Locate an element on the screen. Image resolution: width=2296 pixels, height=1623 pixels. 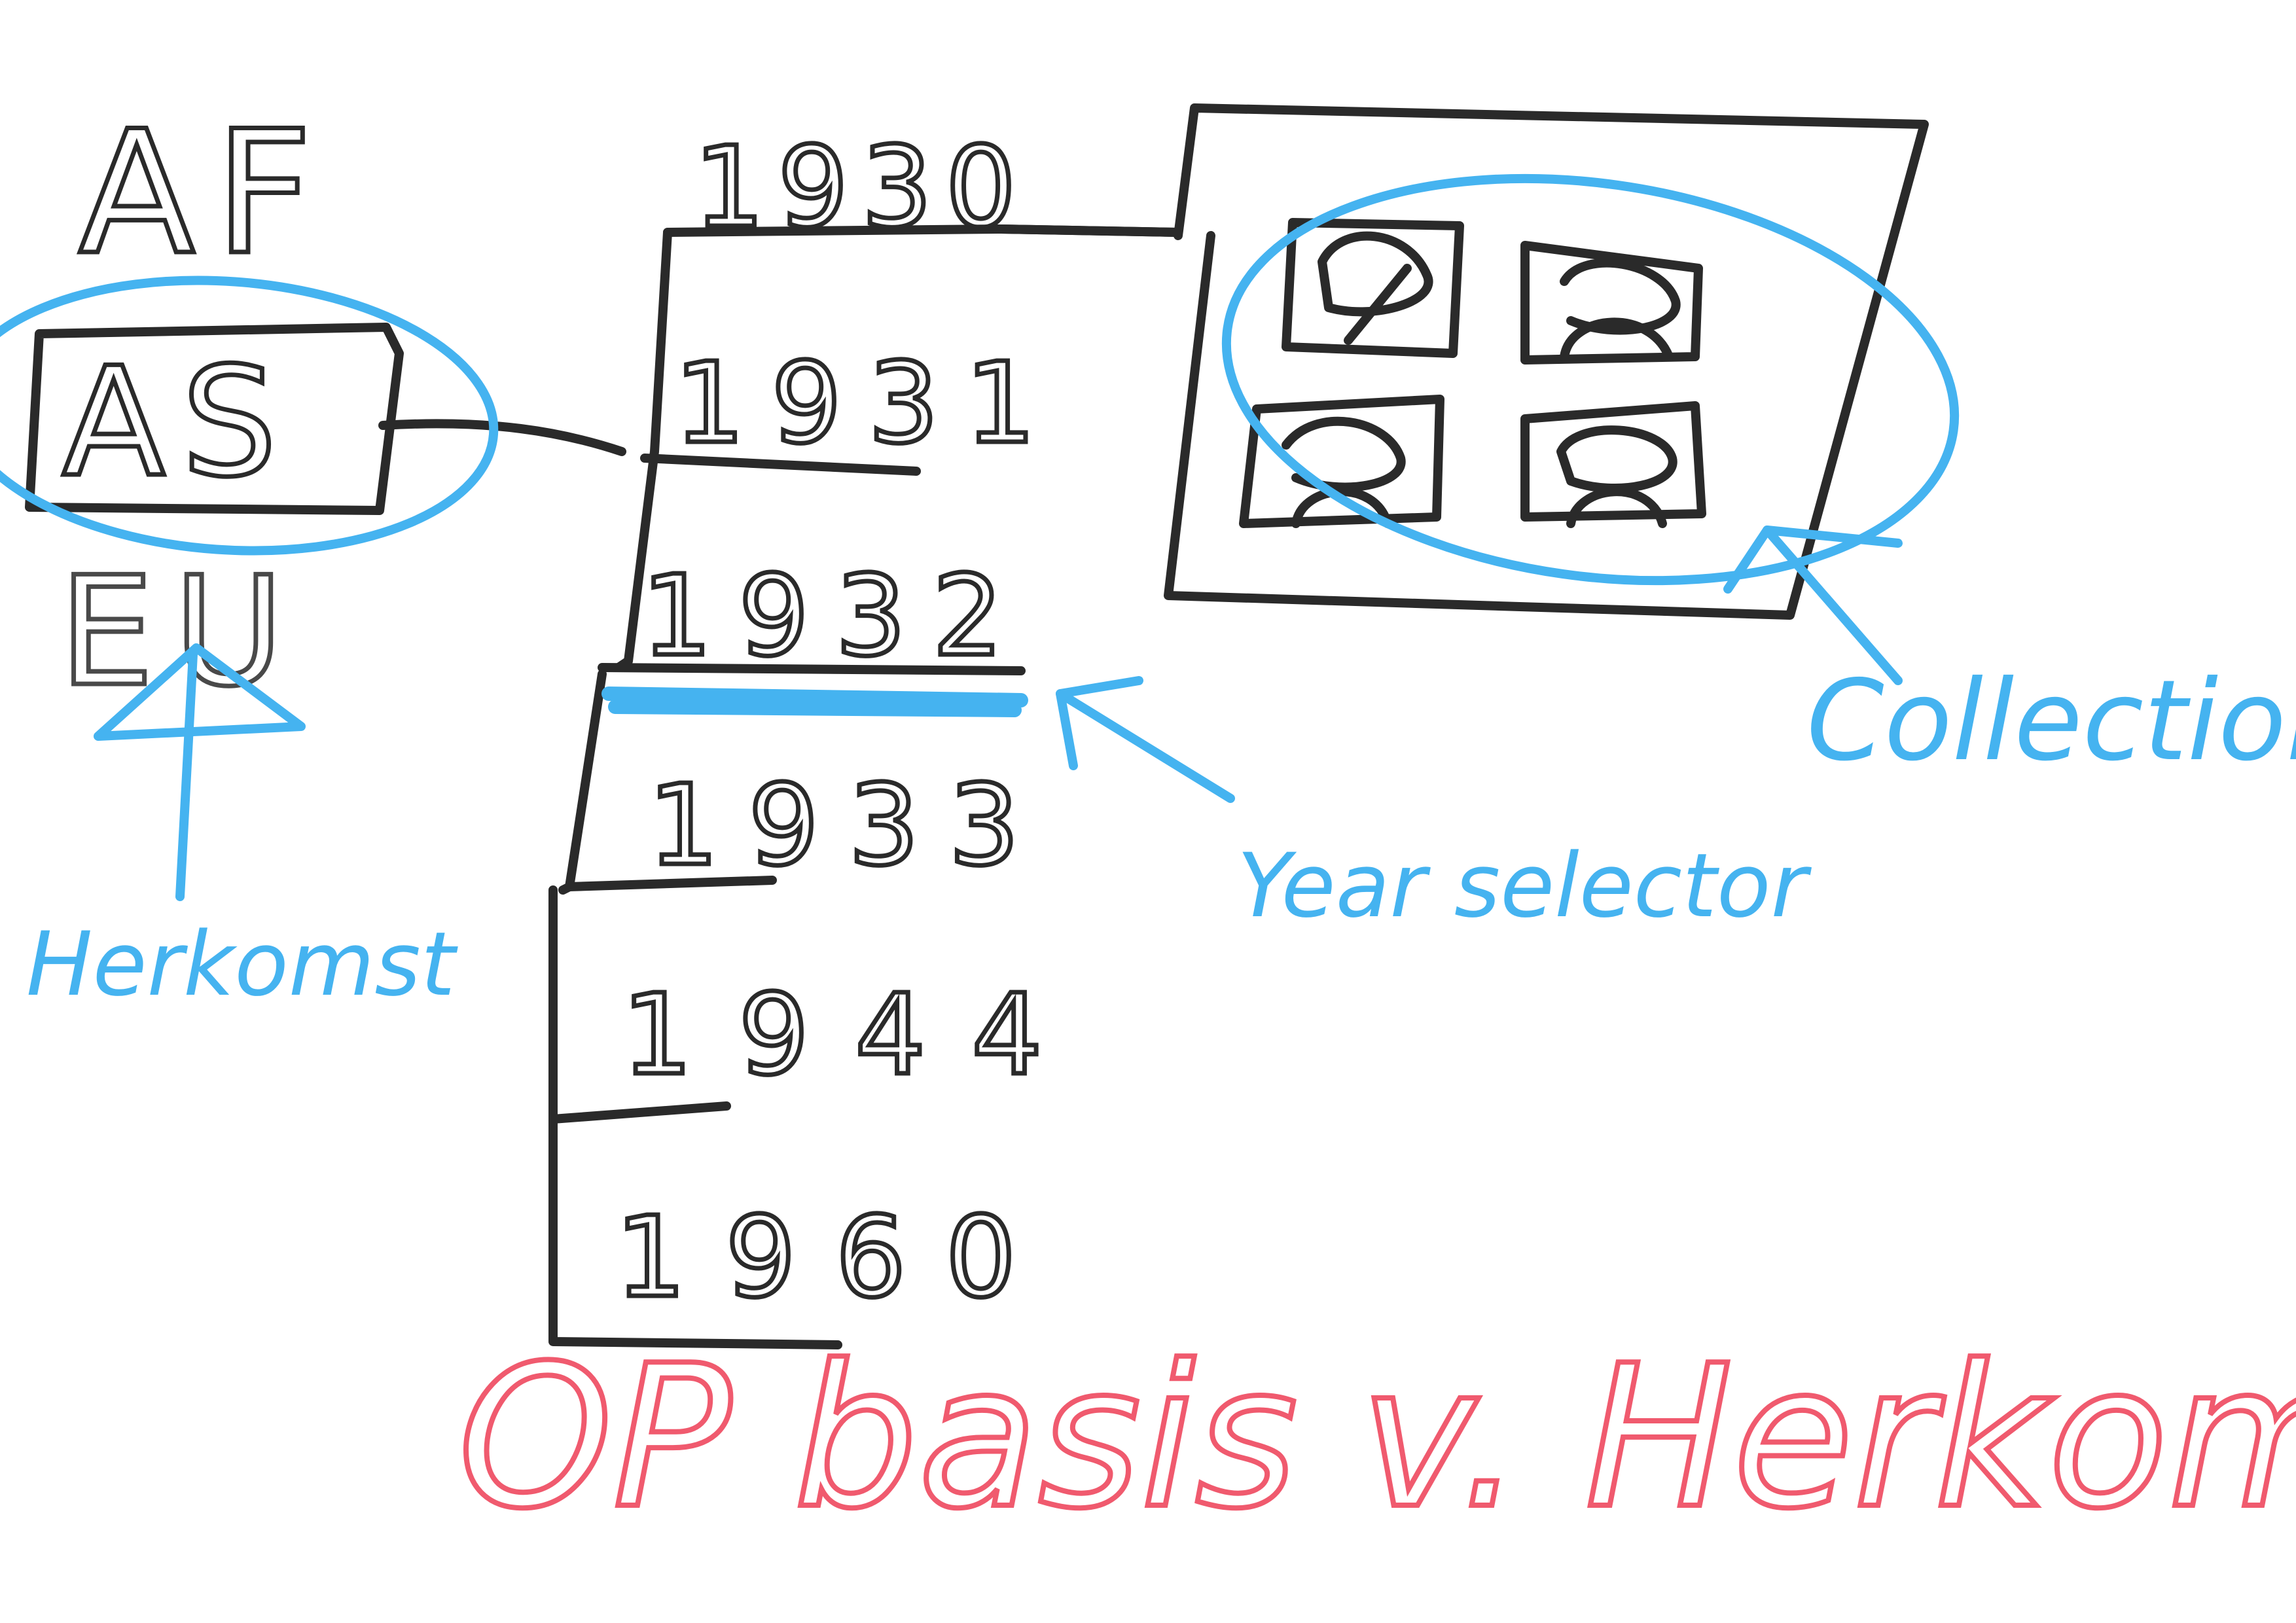
herkomst-arrow is located at coordinates (200, 772).